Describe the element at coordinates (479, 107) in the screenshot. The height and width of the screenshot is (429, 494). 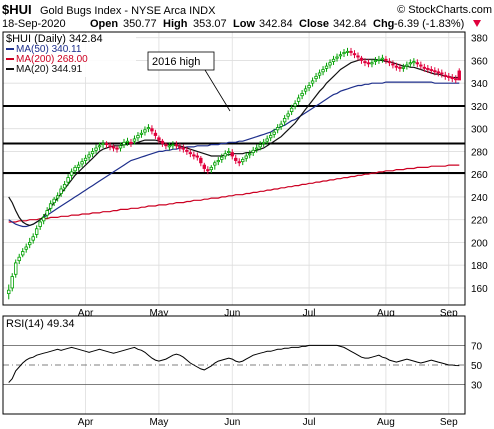
I see `price-y-tick-label: 320` at that location.